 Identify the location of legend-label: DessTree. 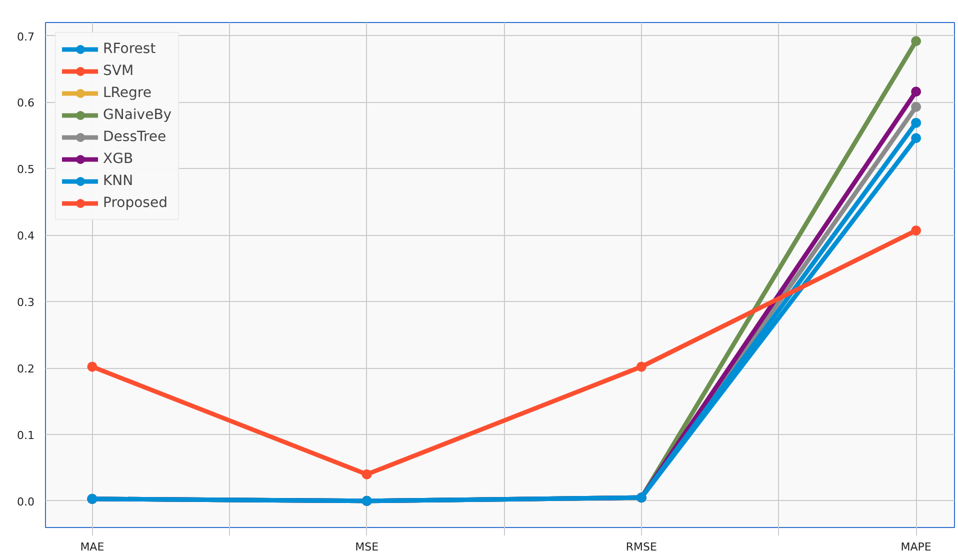
(134, 137).